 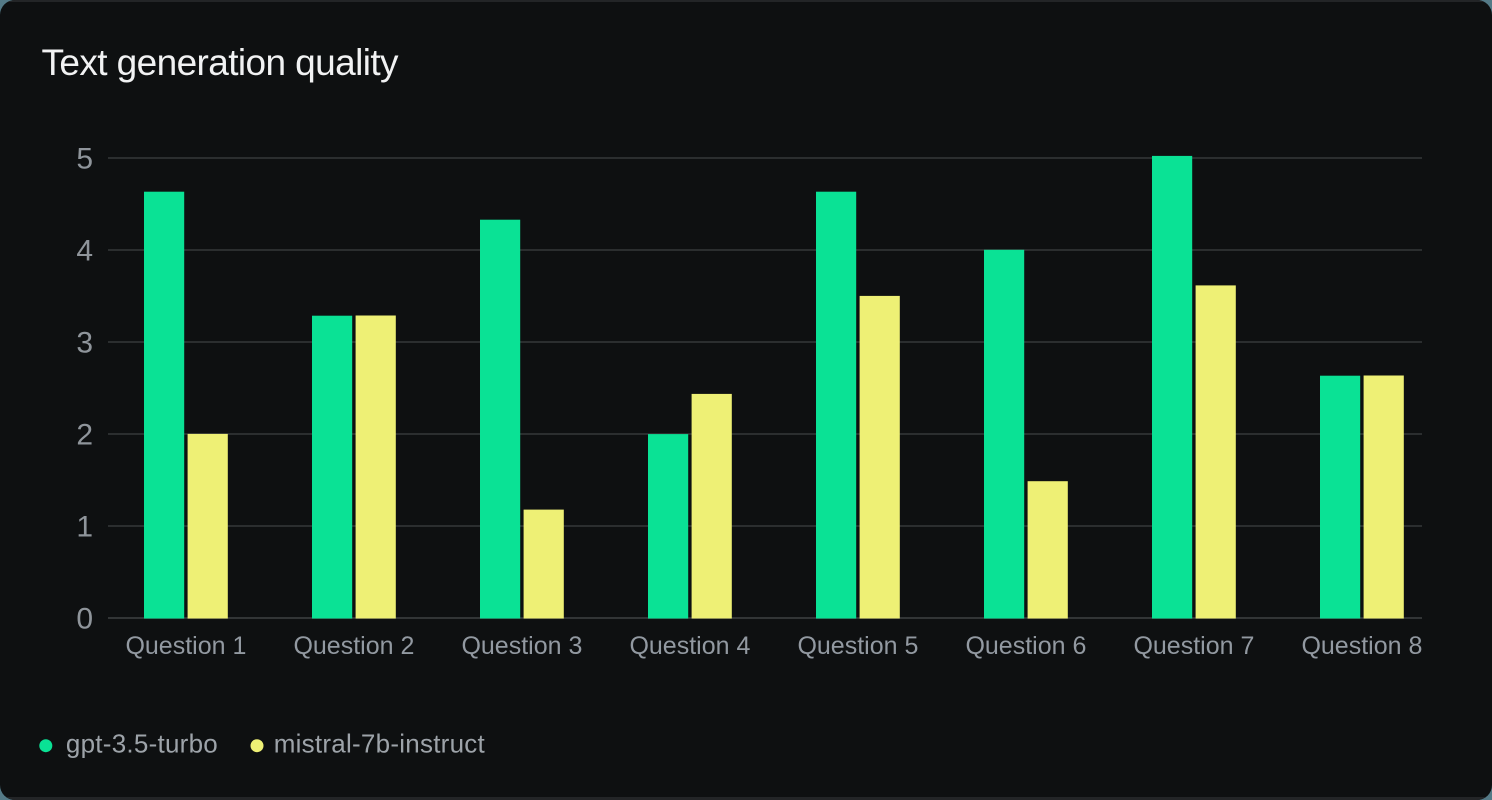 I want to click on svg-text: 1, so click(x=84, y=526).